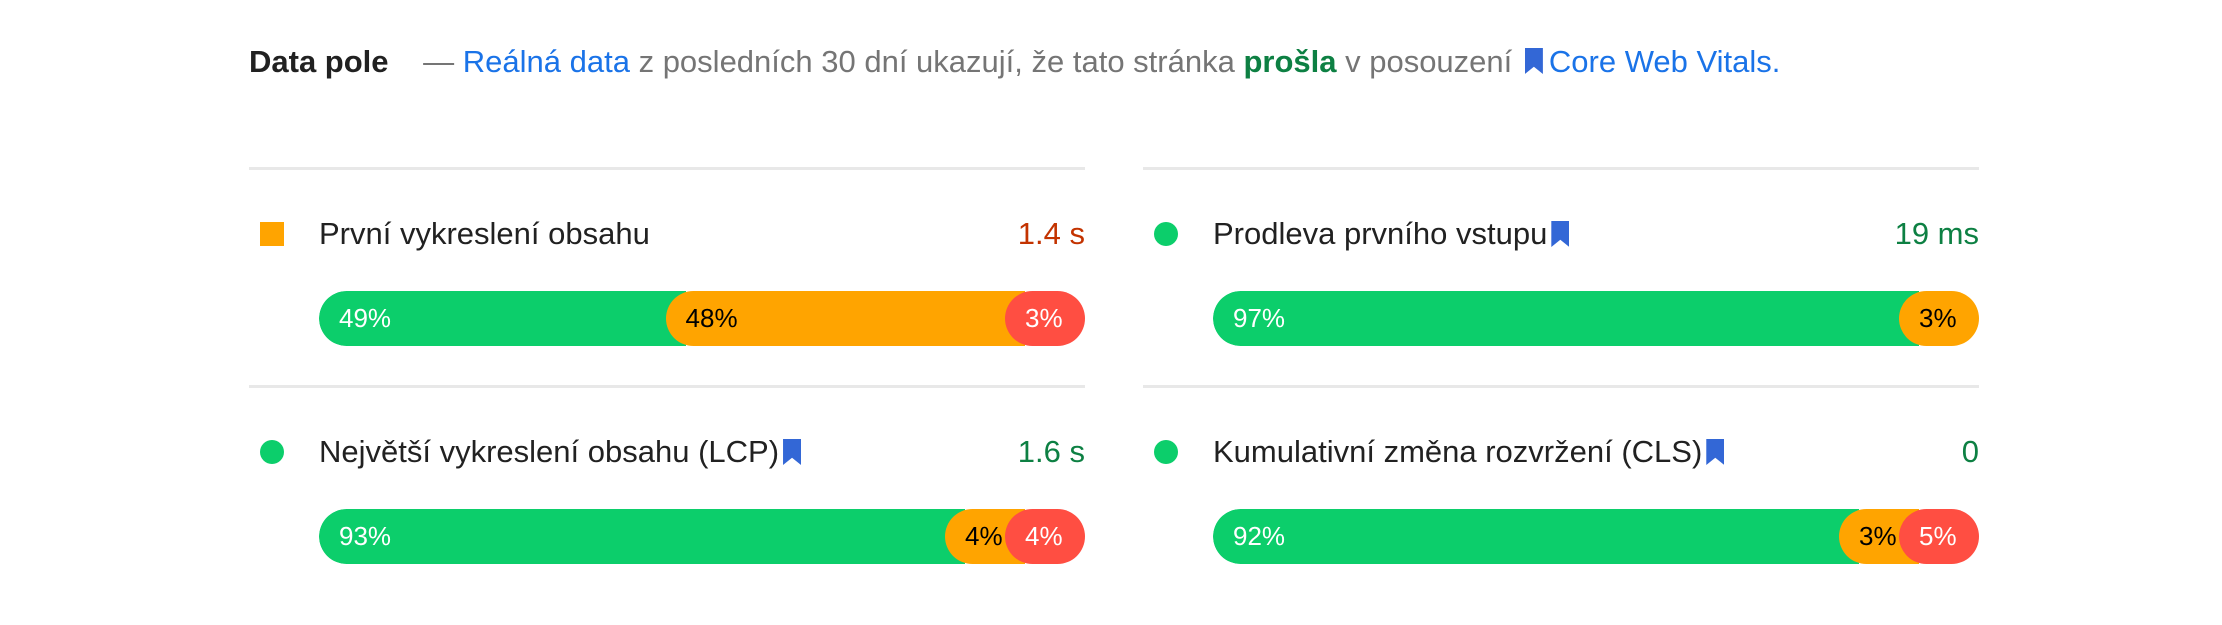 Image resolution: width=2222 pixels, height=625 pixels. I want to click on average-square-icon, so click(272, 234).